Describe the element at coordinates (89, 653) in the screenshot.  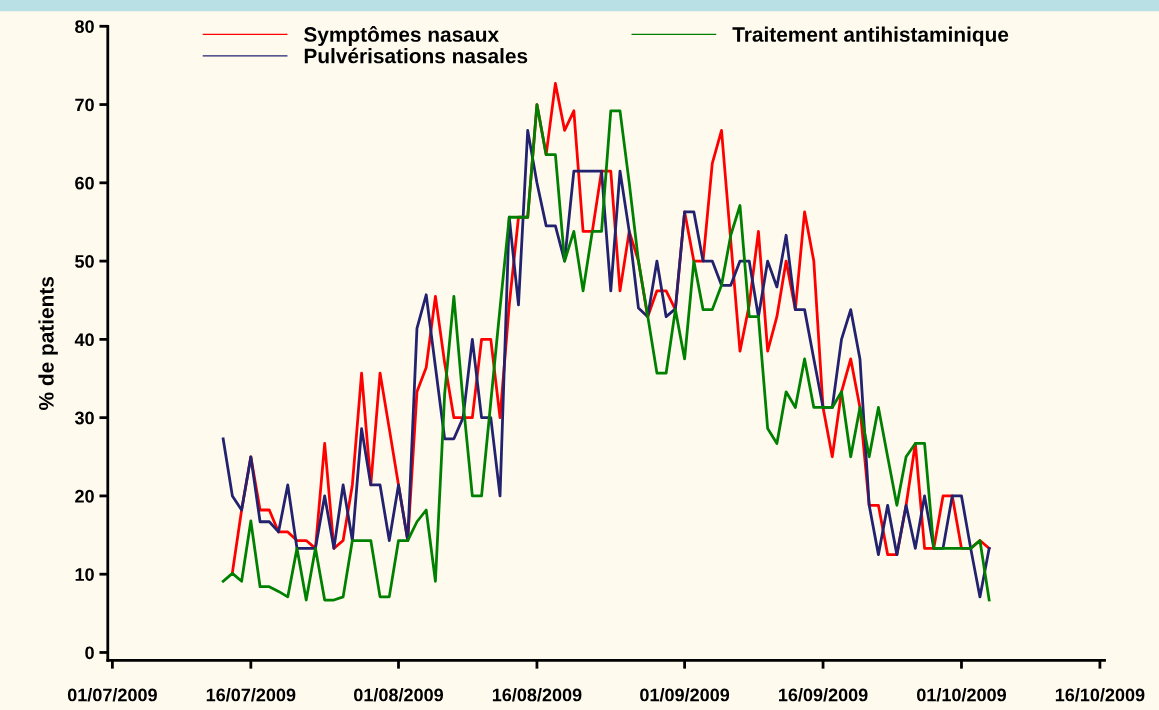
I see `y-tick-label: 0` at that location.